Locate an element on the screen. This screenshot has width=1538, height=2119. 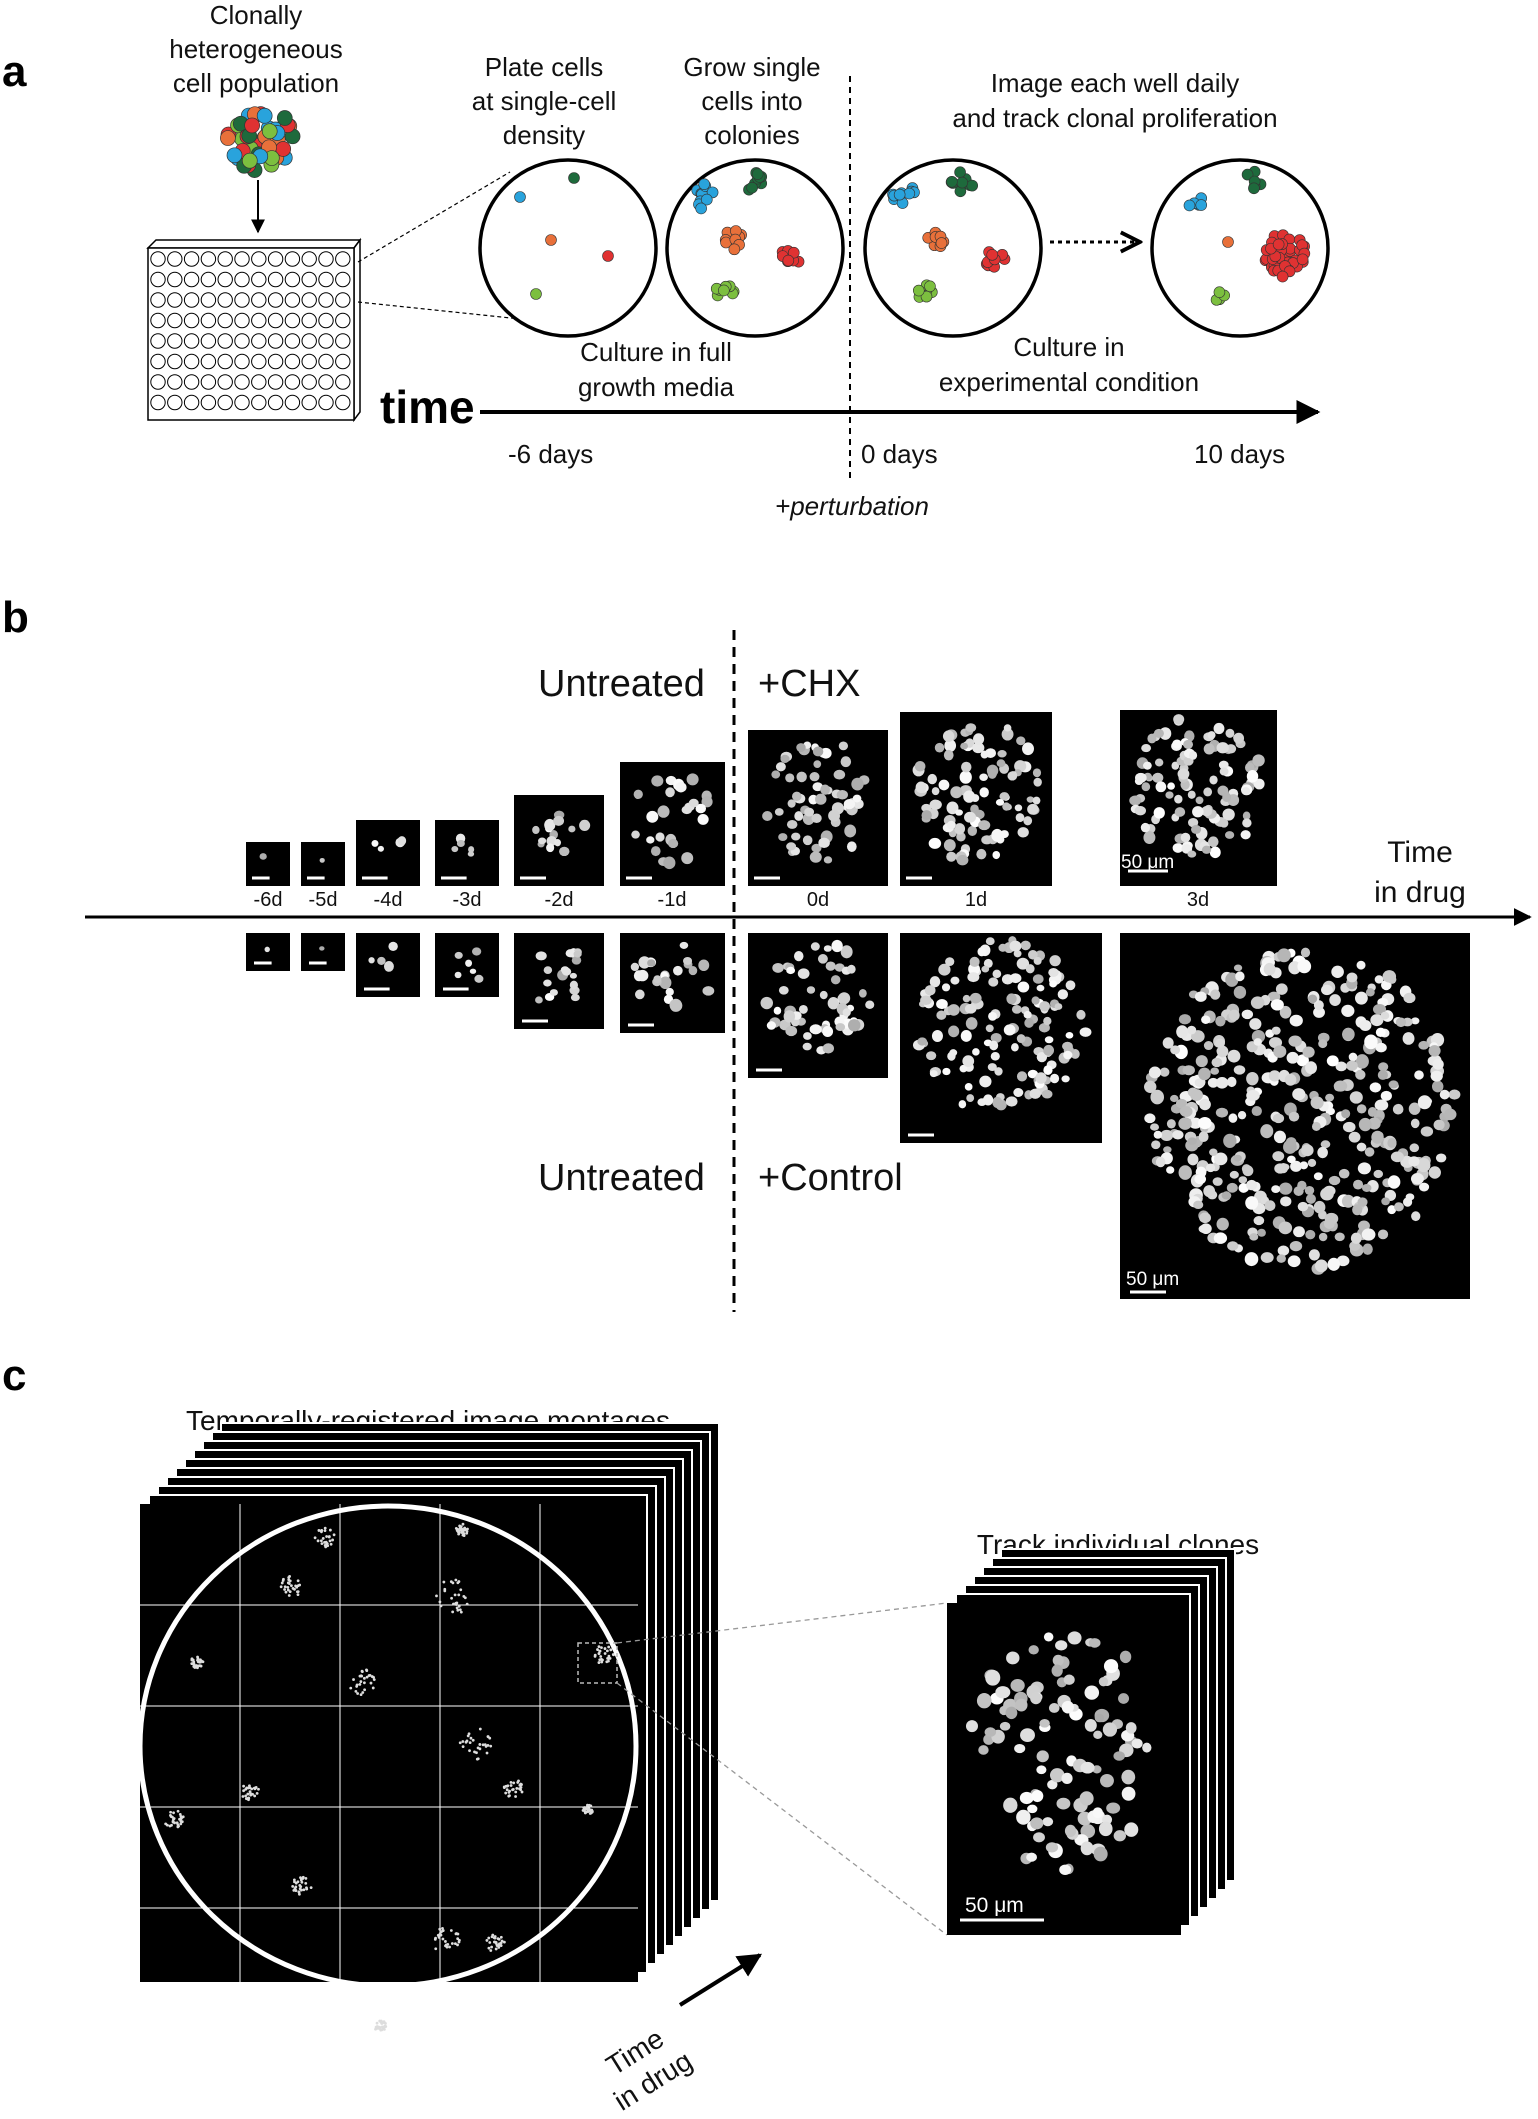
clone-image is located at coordinates (1064, 1769).